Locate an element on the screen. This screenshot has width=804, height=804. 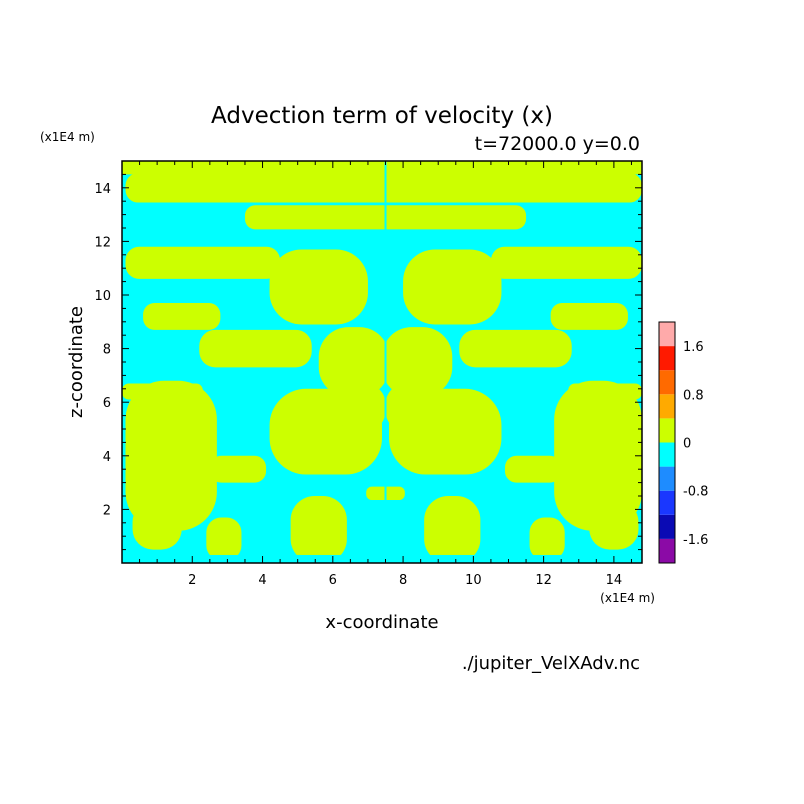
chart-subtitle: t=72000.0 y=0.0 is located at coordinates (557, 144).